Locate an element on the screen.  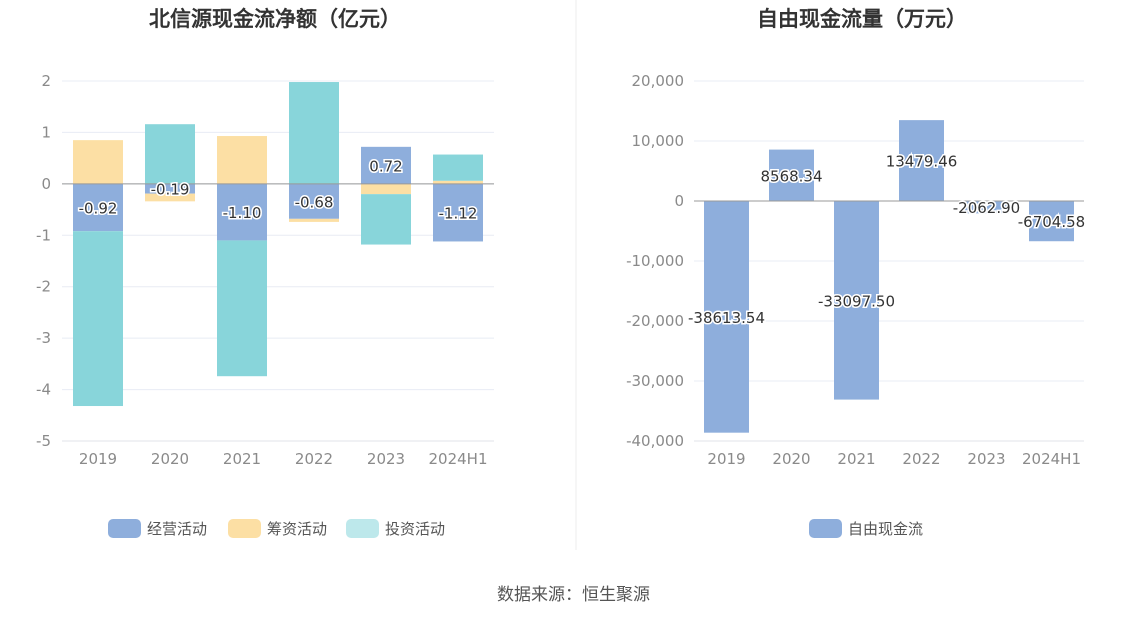
left-legend: 经营活动 筹资活动 投资活动 is located at coordinates (276, 528).